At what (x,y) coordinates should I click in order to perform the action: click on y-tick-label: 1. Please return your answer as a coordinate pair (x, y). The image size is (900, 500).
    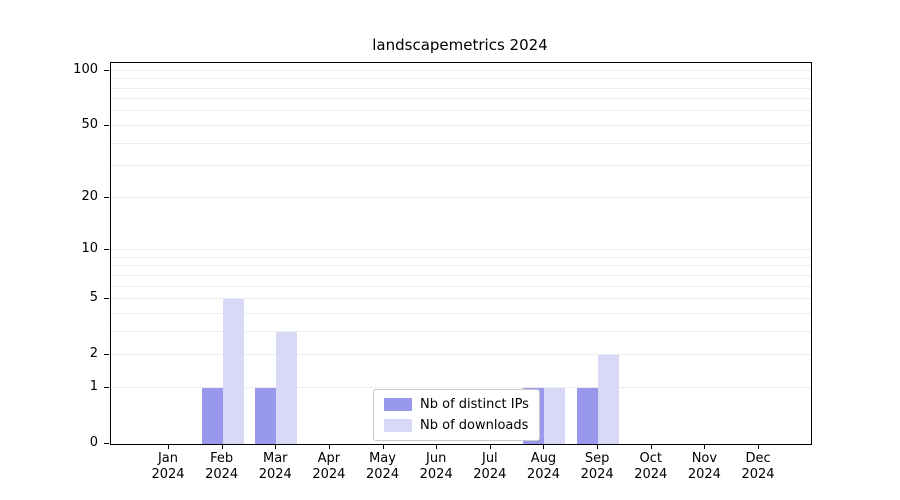
    Looking at the image, I should click on (93, 386).